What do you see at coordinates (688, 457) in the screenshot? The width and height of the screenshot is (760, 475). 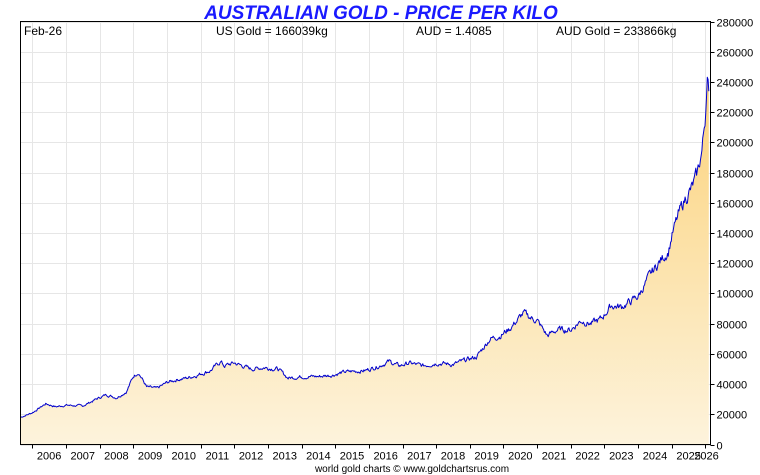 I see `x-tick-label: 2025` at bounding box center [688, 457].